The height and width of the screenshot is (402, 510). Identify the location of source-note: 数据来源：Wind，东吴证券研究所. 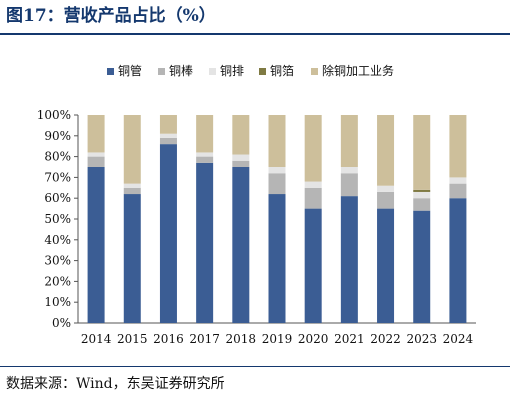
(115, 384).